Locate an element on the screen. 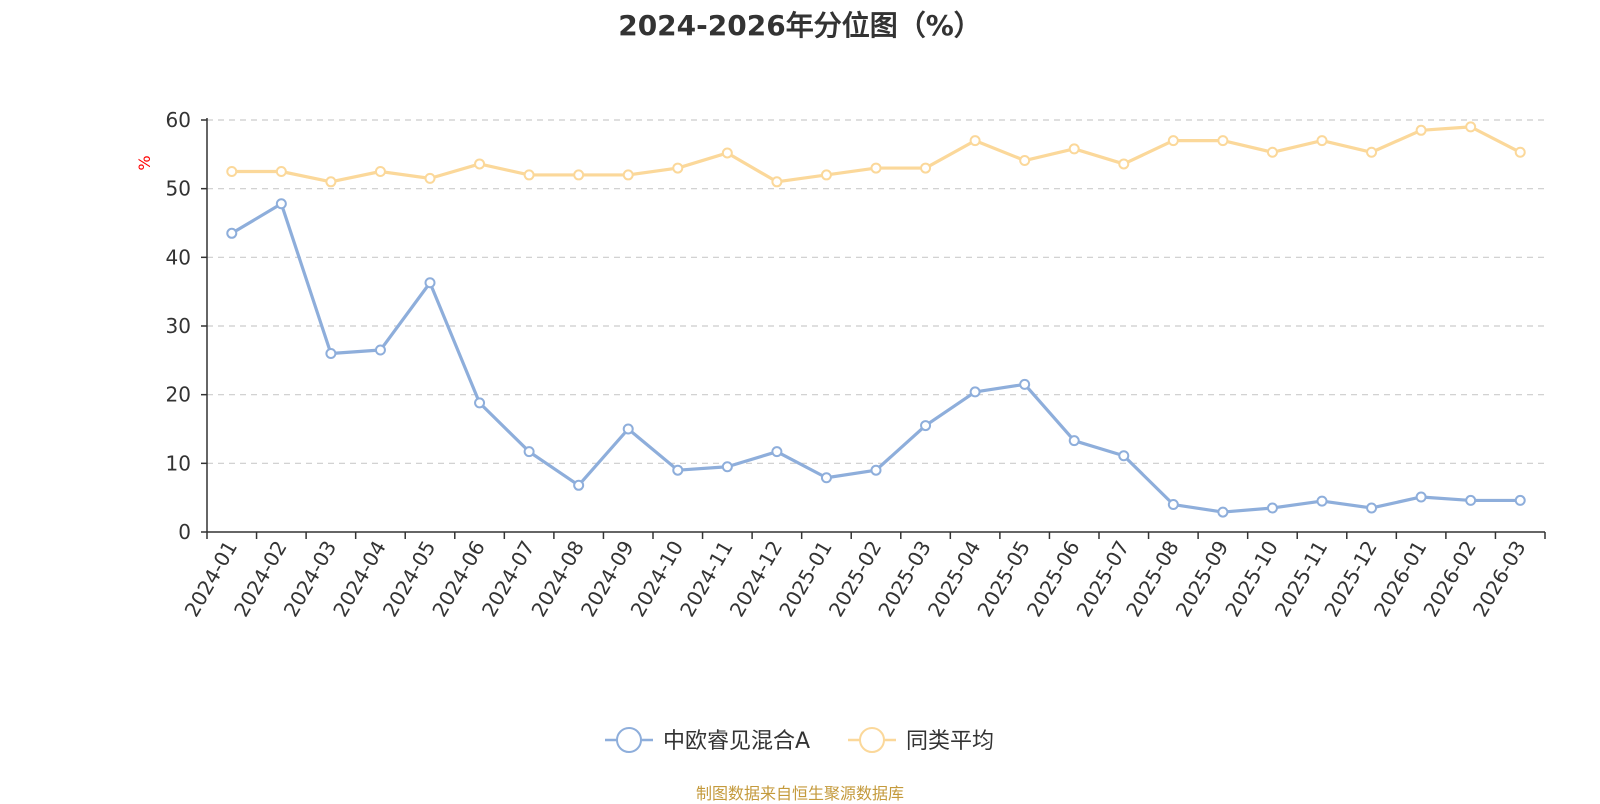 This screenshot has height=804, width=1600. legend-label: 同类平均 is located at coordinates (950, 741).